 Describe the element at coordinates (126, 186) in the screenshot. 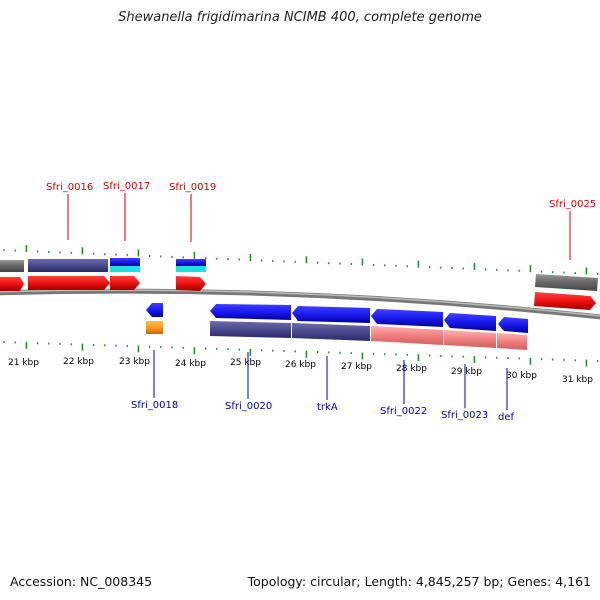

I see `gene-label-top: Sfri_0017` at that location.